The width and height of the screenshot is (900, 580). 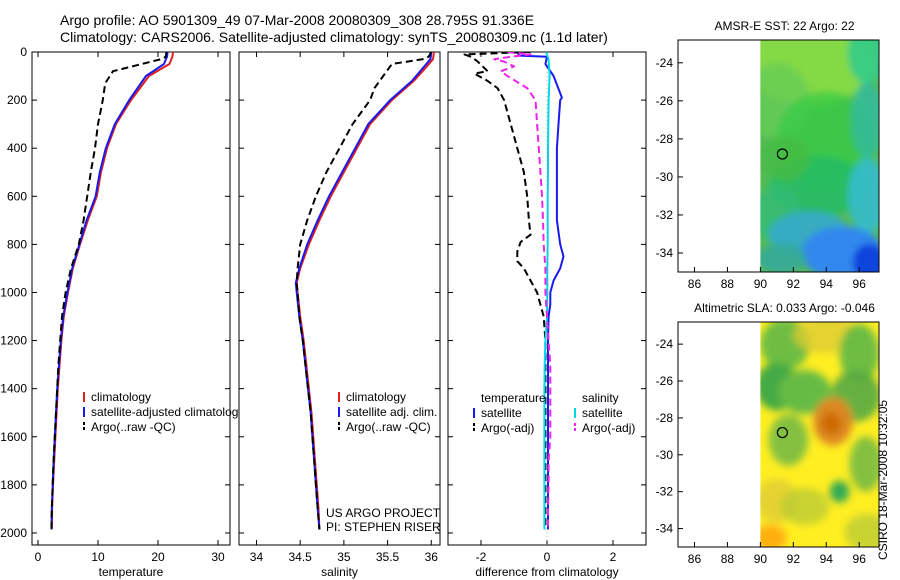 What do you see at coordinates (388, 557) in the screenshot?
I see `salinity-xtick-label: 35.5` at bounding box center [388, 557].